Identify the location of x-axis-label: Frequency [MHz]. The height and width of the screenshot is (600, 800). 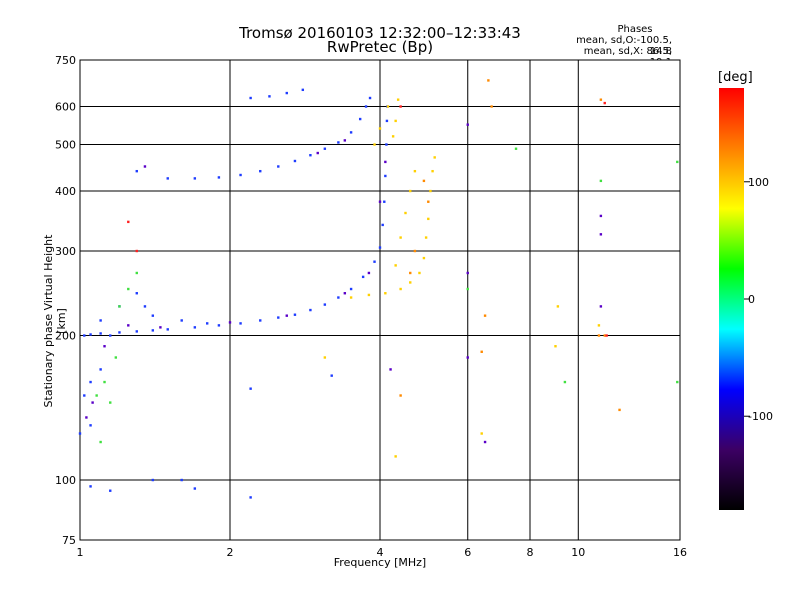
(380, 562).